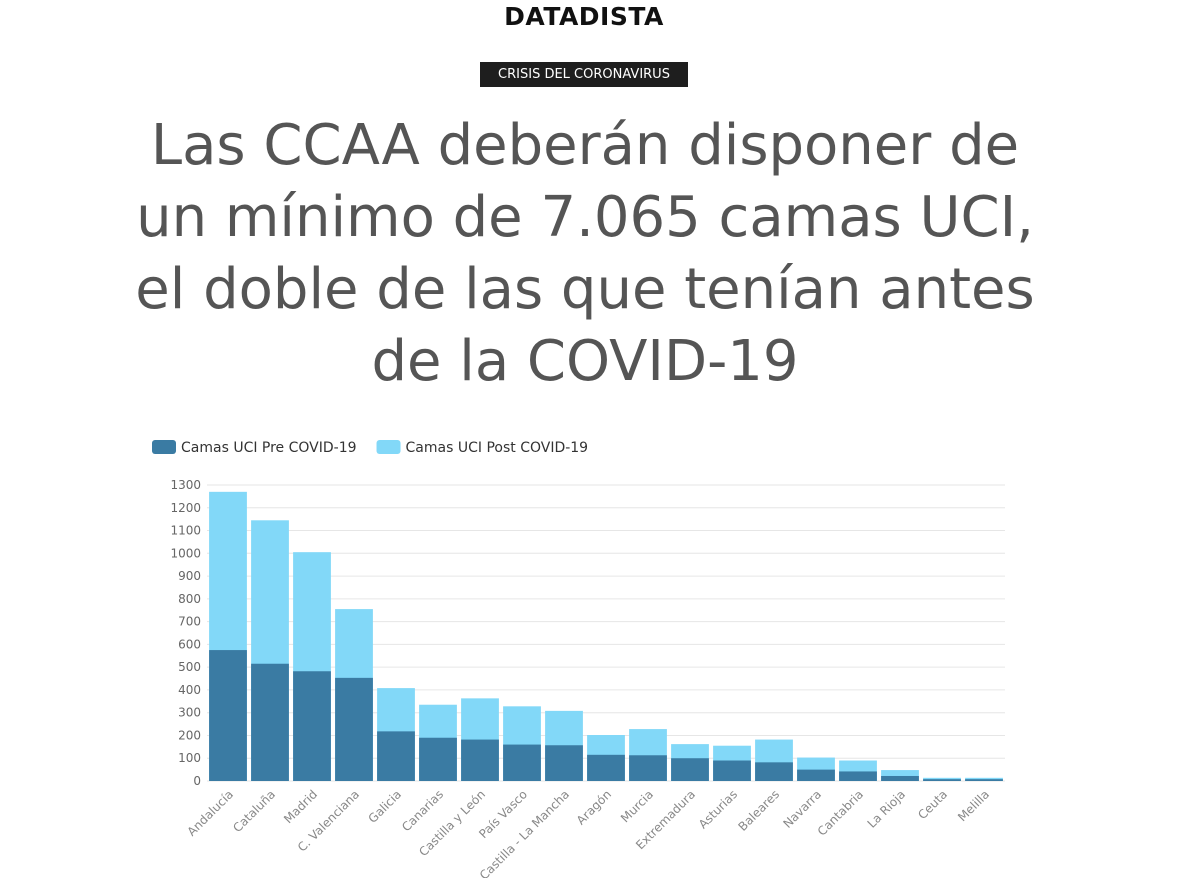  What do you see at coordinates (189, 735) in the screenshot?
I see `y-tick-label: 200` at bounding box center [189, 735].